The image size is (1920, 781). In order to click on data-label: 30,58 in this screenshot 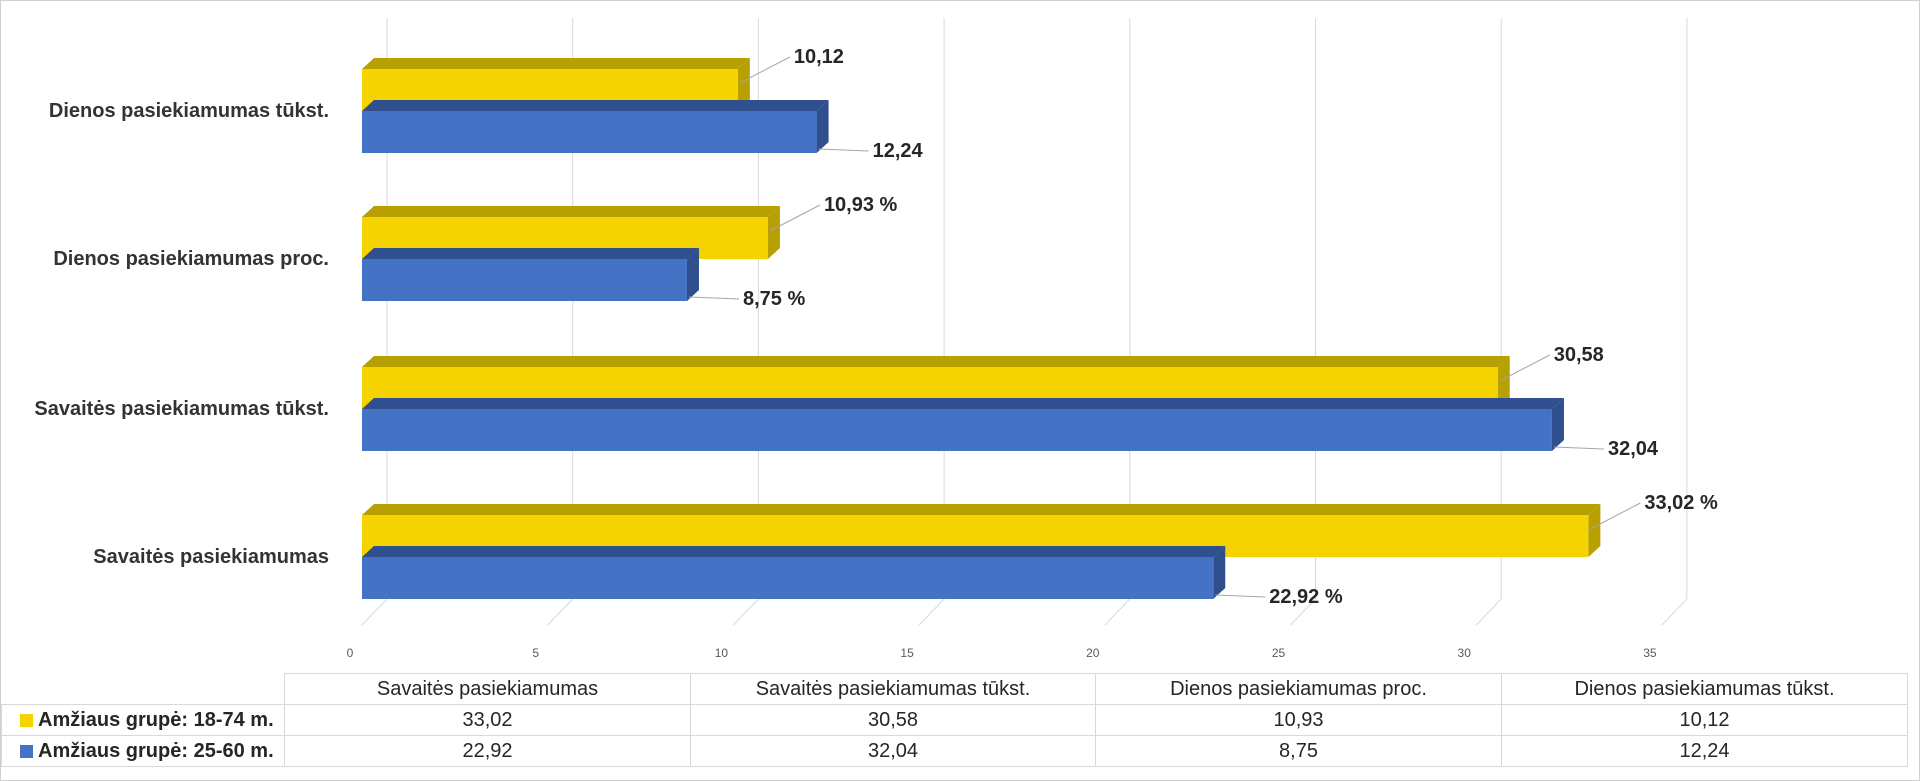, I will do `click(1579, 355)`.